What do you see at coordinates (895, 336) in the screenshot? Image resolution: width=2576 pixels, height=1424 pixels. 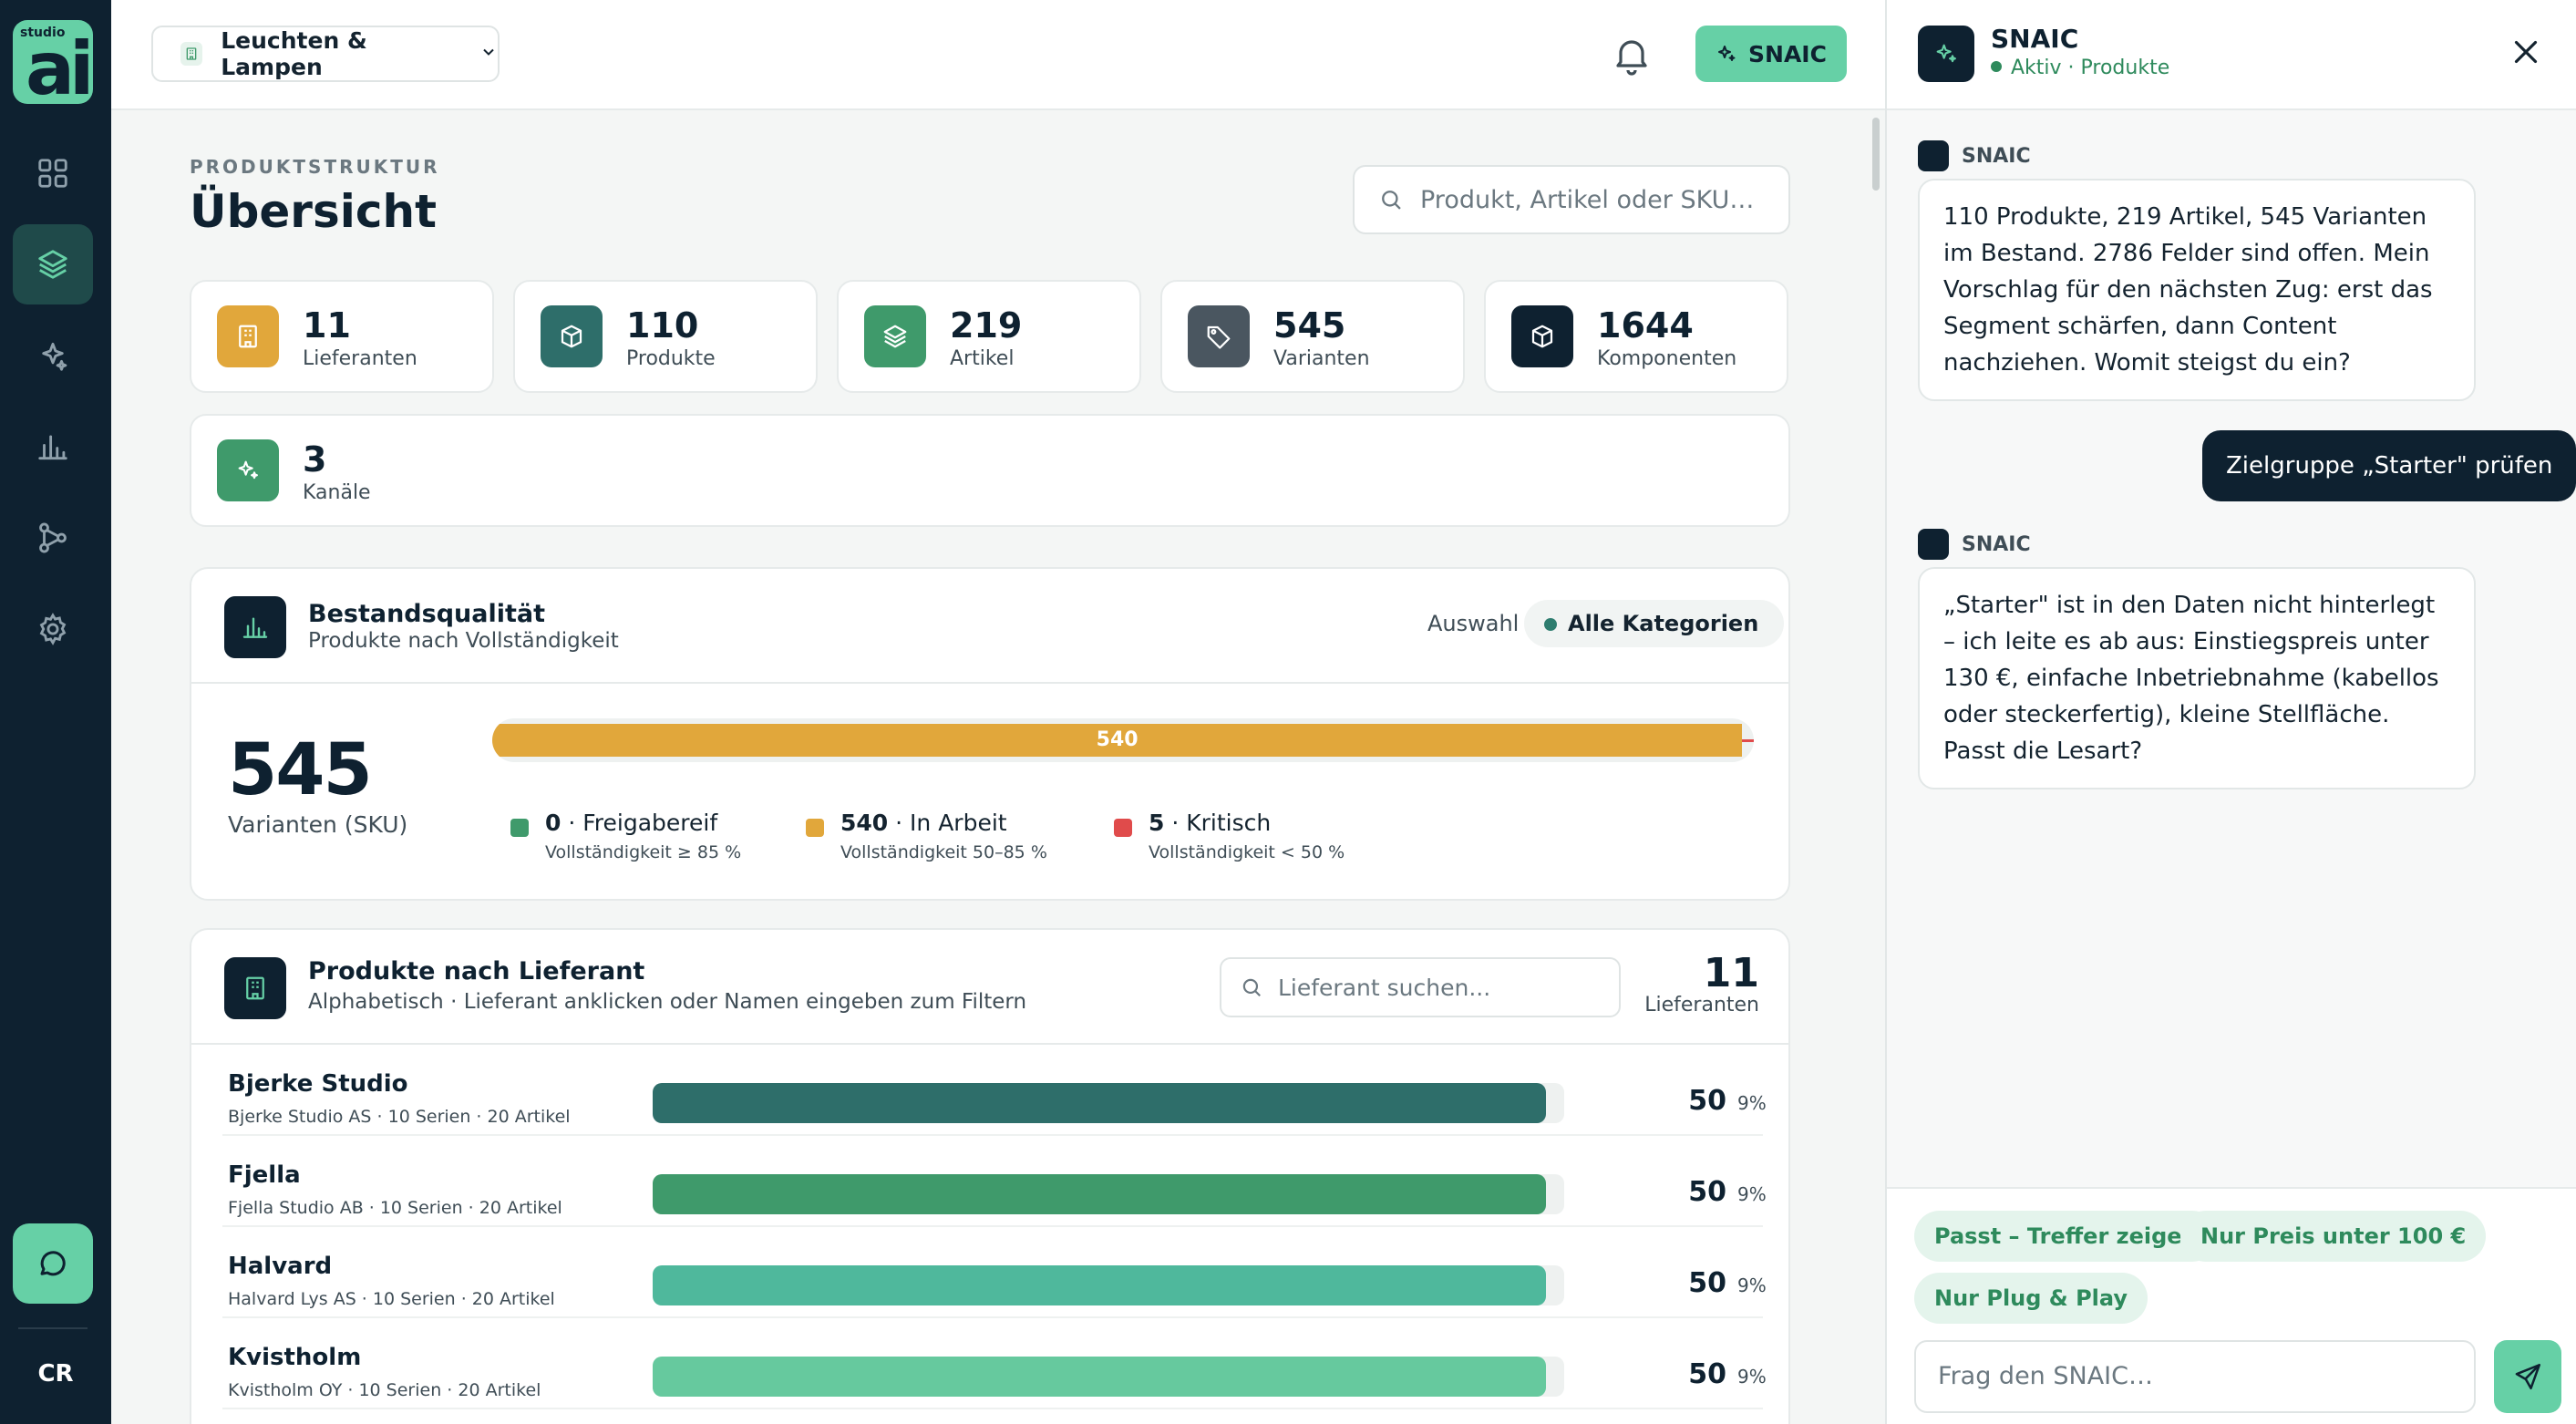 I see `layers-icon` at bounding box center [895, 336].